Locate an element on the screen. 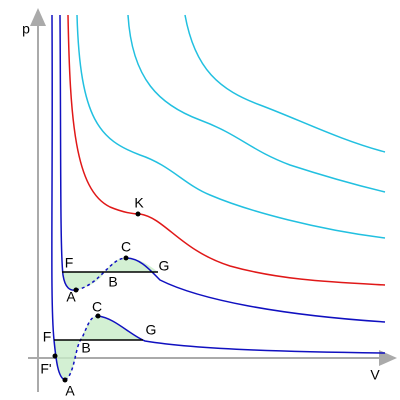 The image size is (400, 400). equal-area-regions is located at coordinates (106, 319).